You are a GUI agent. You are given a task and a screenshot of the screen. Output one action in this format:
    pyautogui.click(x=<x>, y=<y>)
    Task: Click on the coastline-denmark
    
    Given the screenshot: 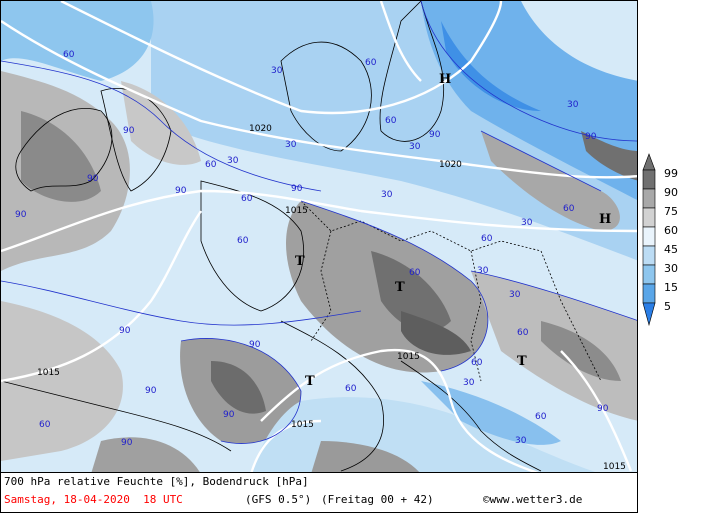 What is the action you would take?
    pyautogui.click(x=326, y=96)
    